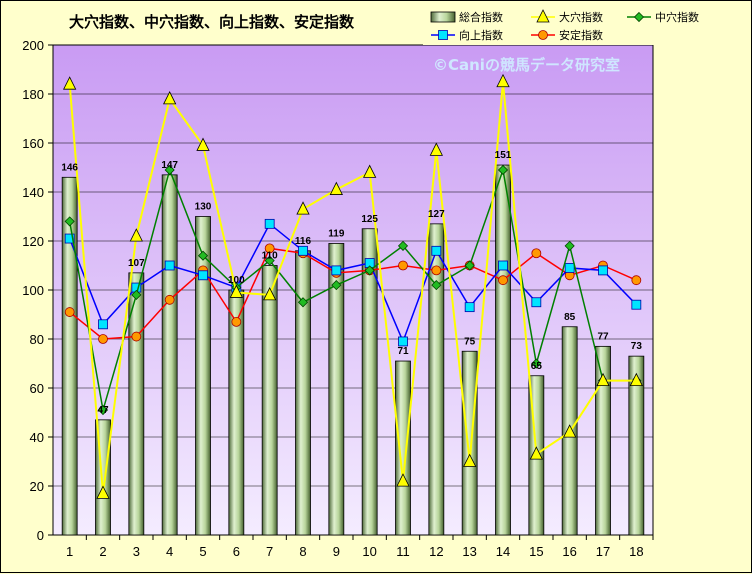 This screenshot has height=574, width=752. I want to click on x-tick-label: 6, so click(236, 551).